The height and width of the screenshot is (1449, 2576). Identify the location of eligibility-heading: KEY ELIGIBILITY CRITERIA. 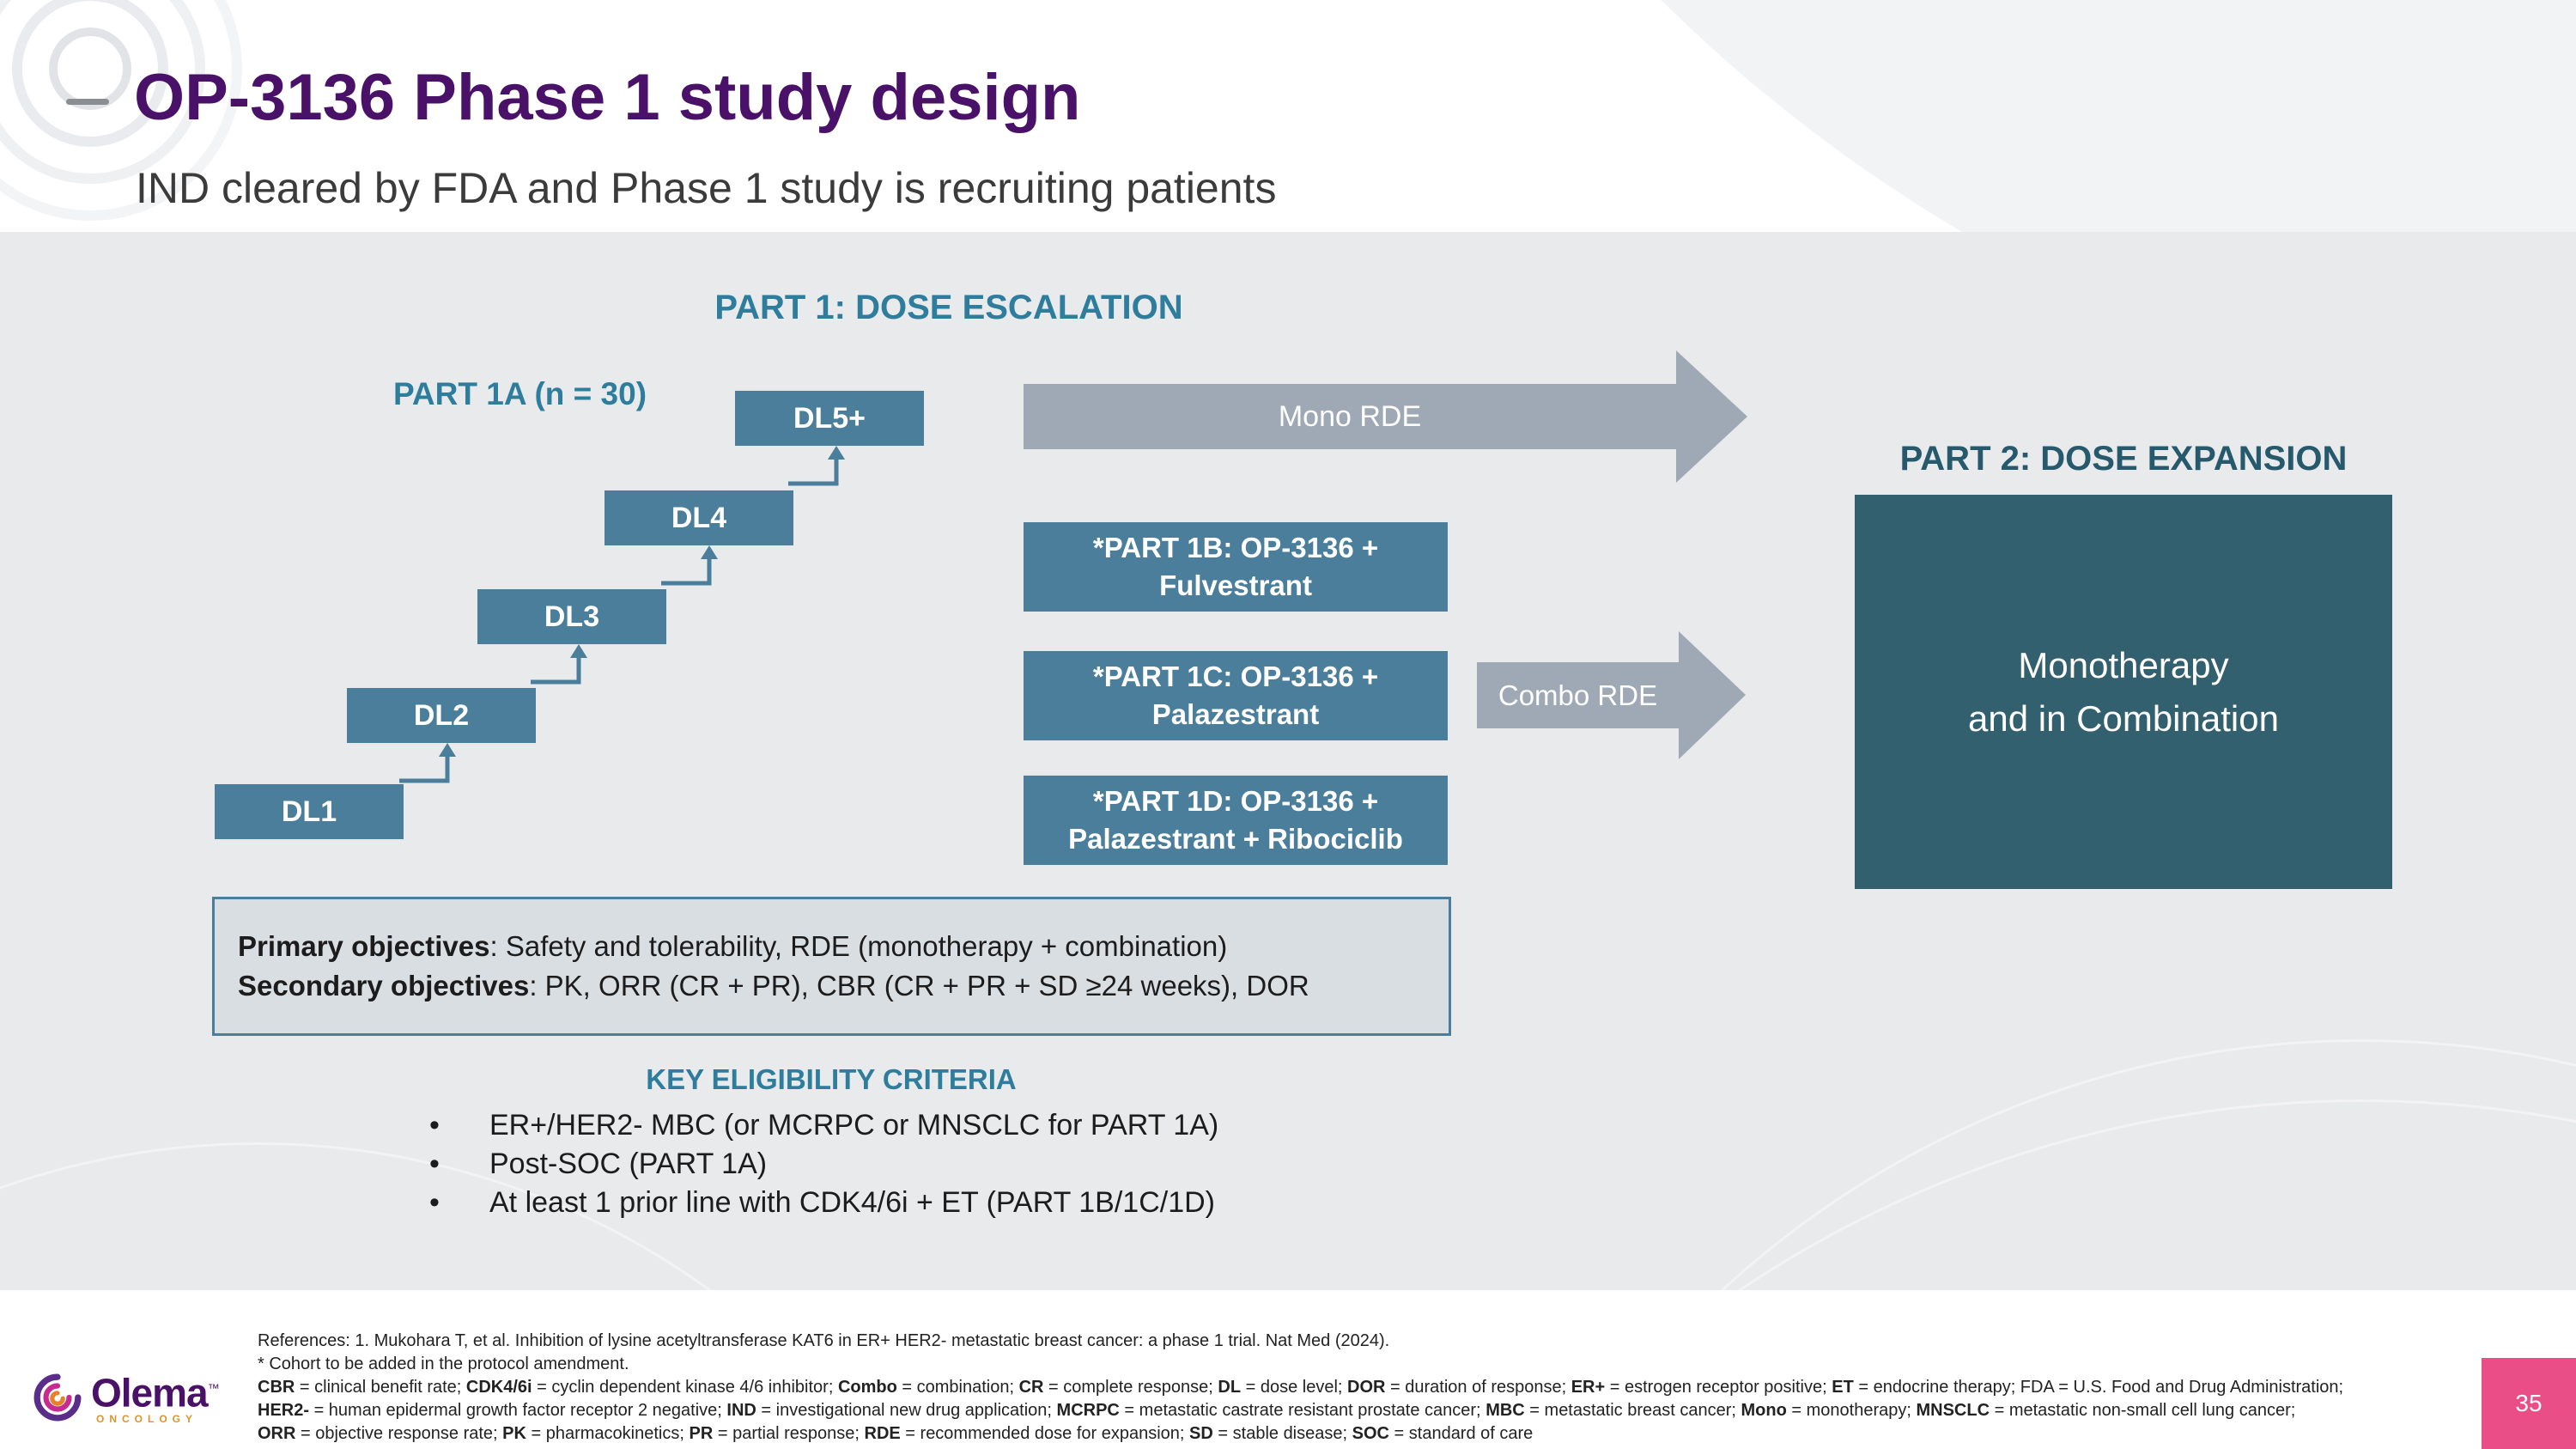
(832, 1079).